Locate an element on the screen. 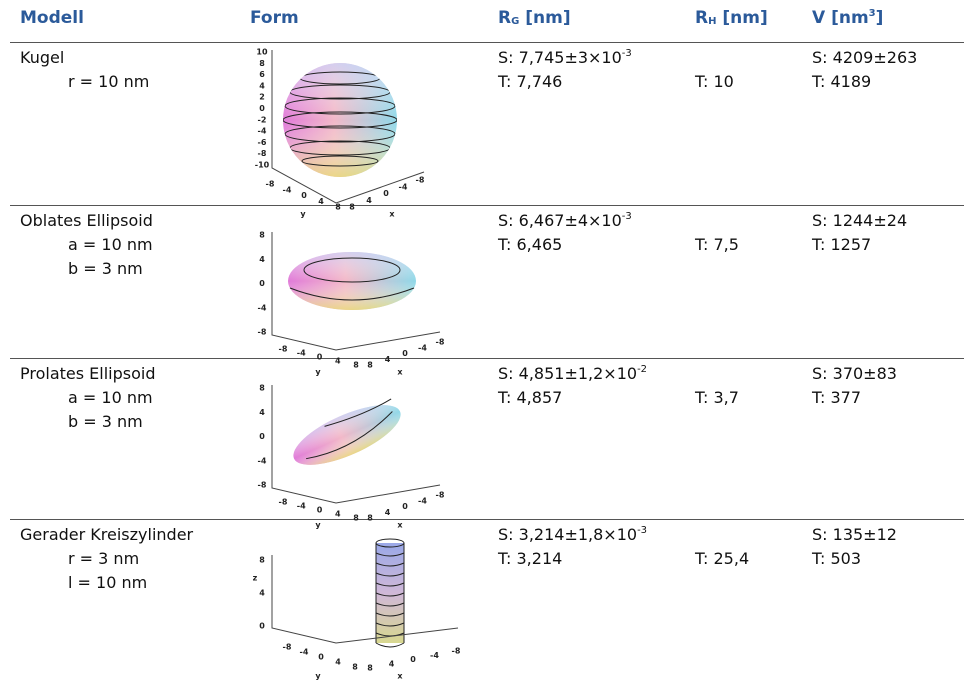  theoretical-value: T: 4189 is located at coordinates (842, 81).